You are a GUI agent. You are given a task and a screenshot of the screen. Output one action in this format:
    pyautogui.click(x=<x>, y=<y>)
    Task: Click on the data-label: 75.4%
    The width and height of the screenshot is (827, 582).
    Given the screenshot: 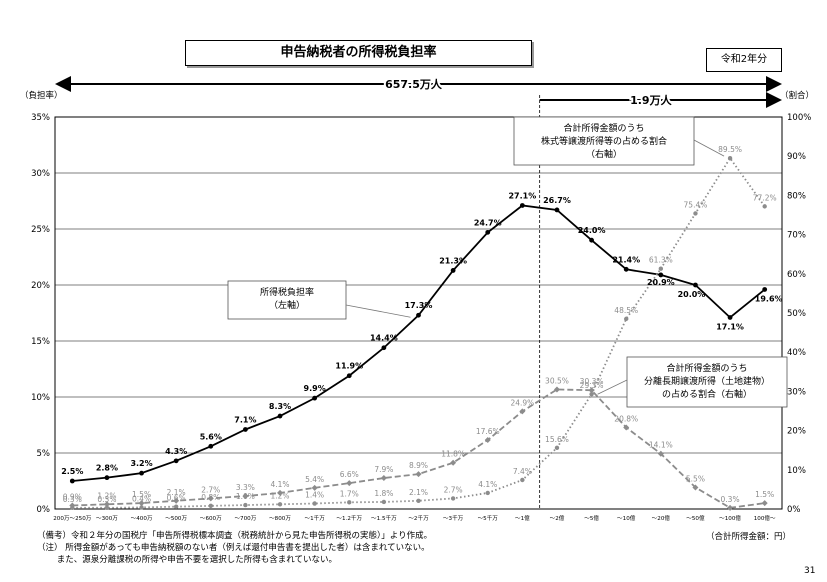 What is the action you would take?
    pyautogui.click(x=696, y=204)
    